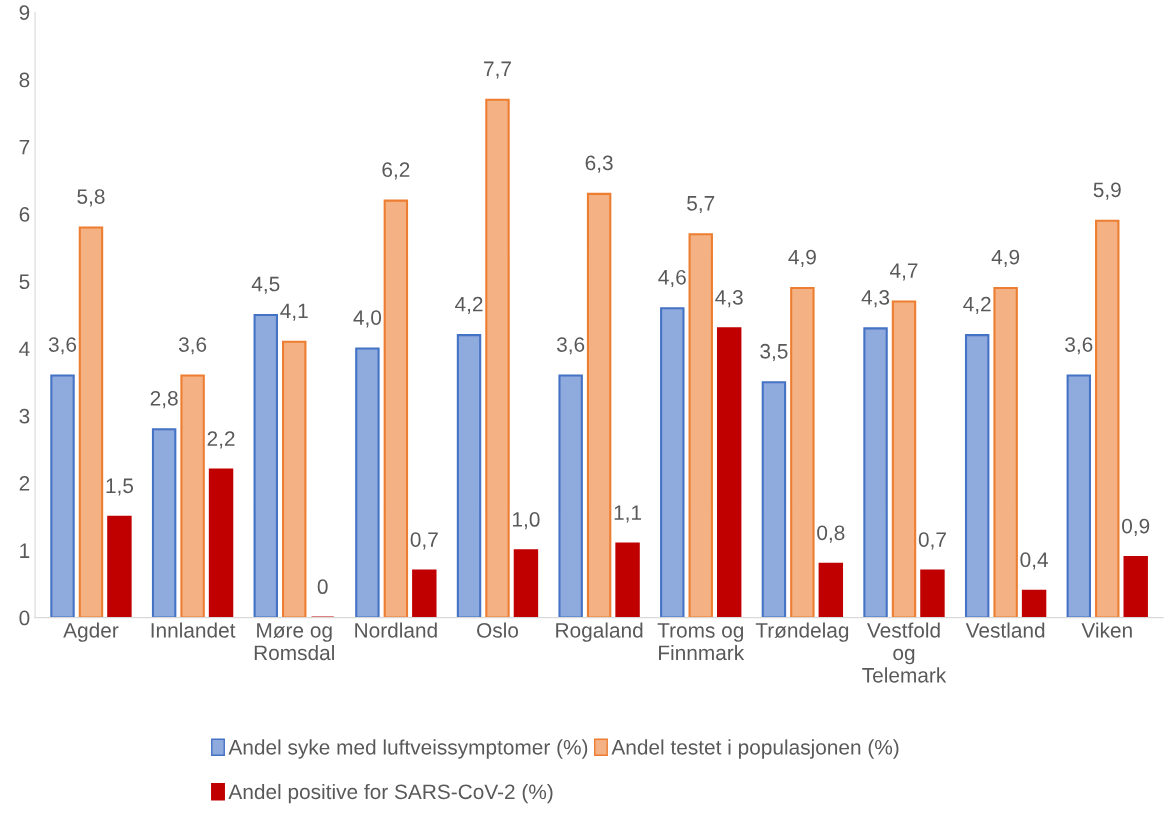 This screenshot has height=818, width=1169. What do you see at coordinates (120, 487) in the screenshot?
I see `data-label: 1,5` at bounding box center [120, 487].